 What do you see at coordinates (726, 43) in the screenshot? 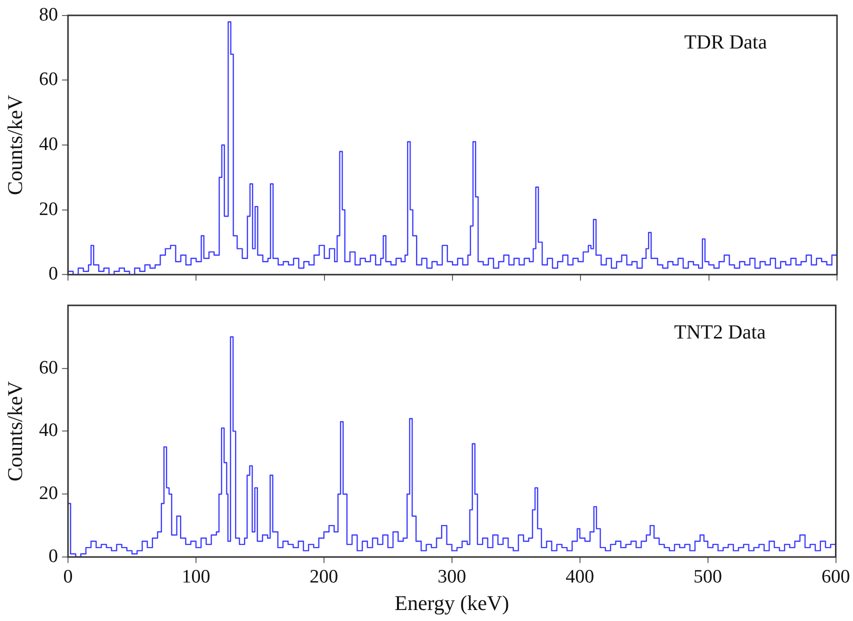
I see `annotation: TDR Data` at bounding box center [726, 43].